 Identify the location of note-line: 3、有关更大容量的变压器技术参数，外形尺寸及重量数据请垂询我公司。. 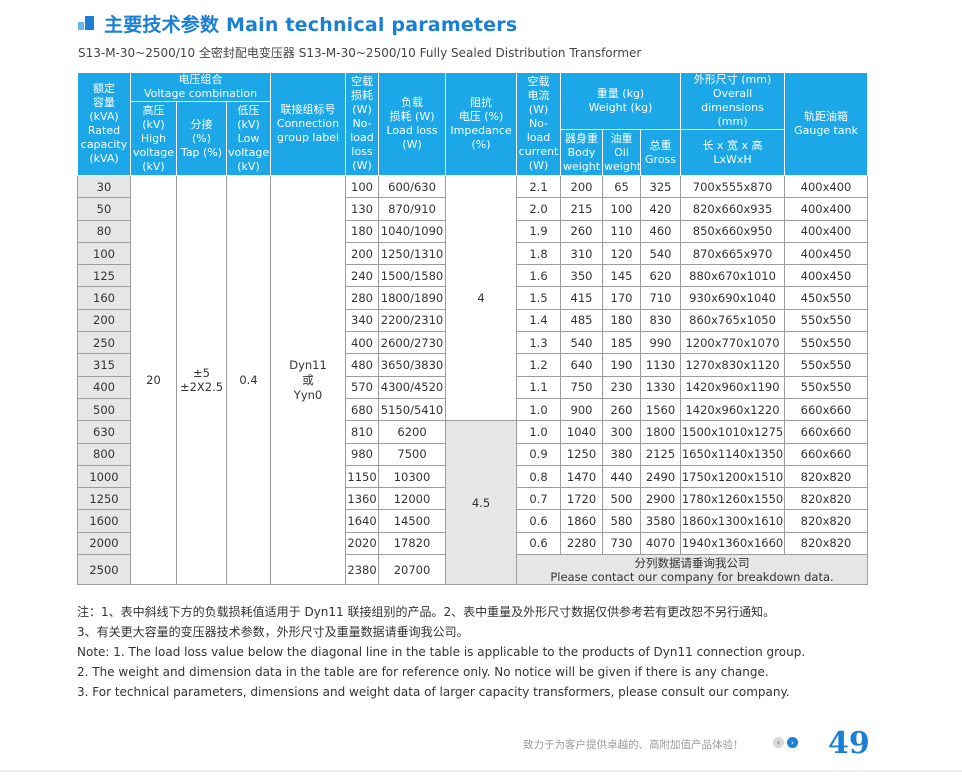
(273, 632).